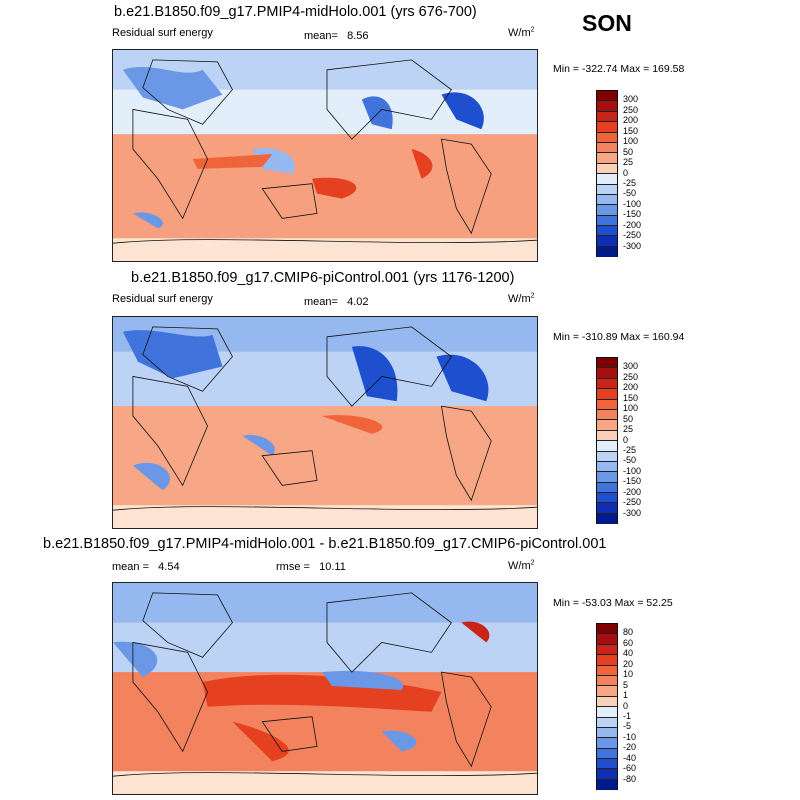  What do you see at coordinates (628, 663) in the screenshot?
I see `colorbar-tick-label: 20` at bounding box center [628, 663].